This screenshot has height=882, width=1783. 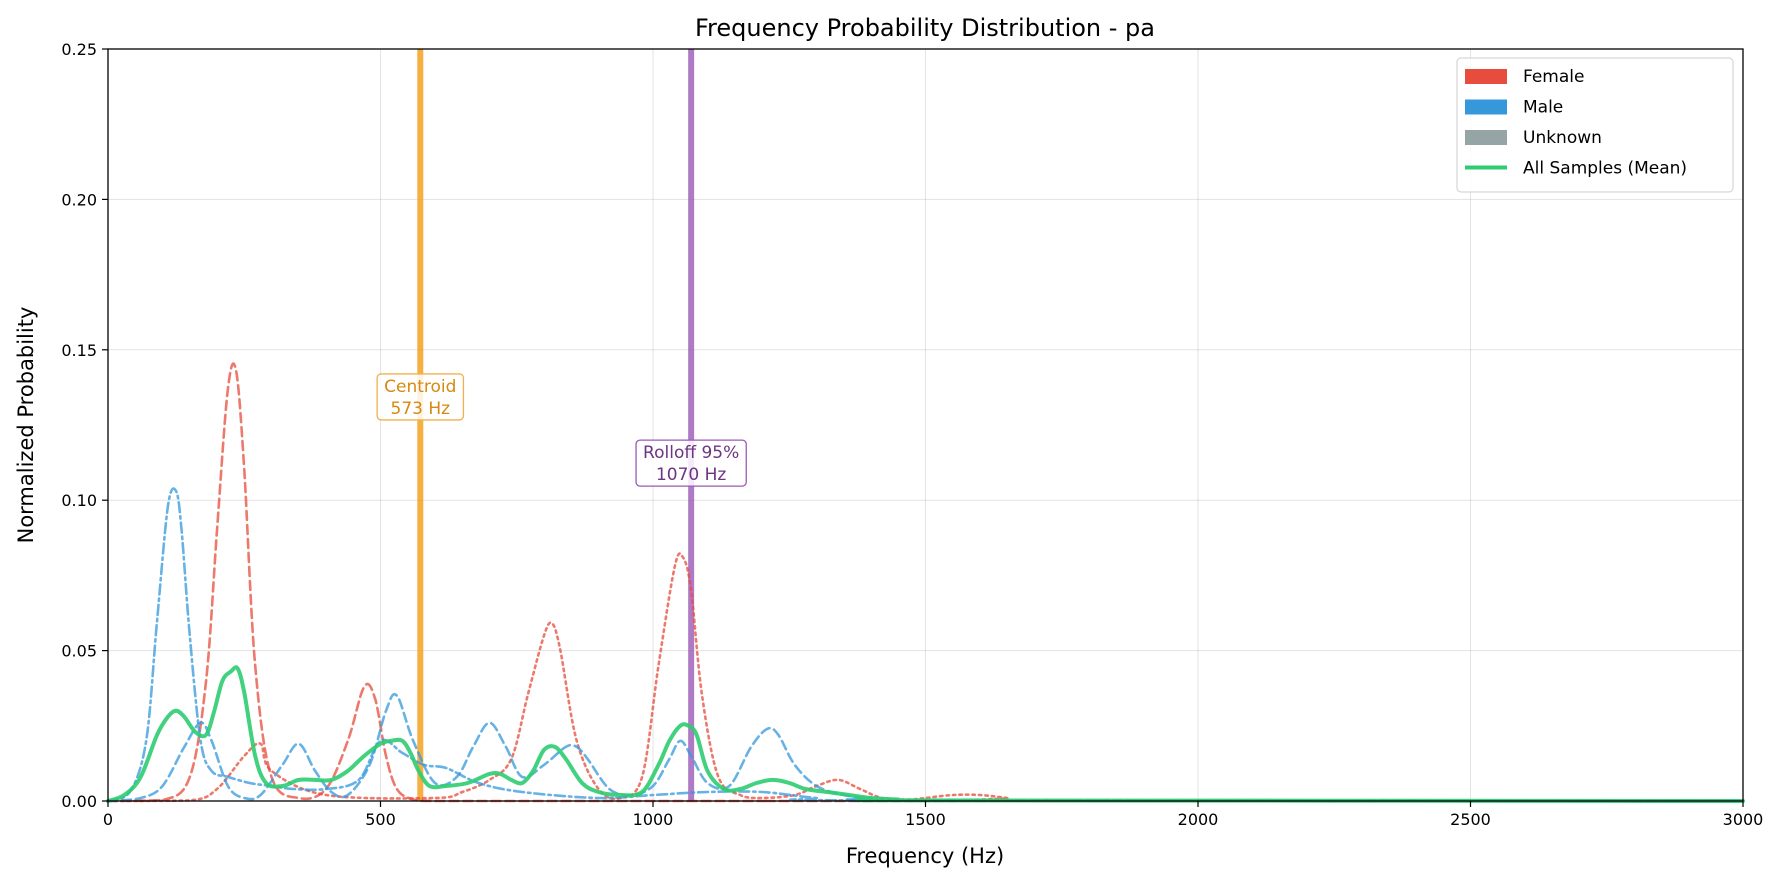 What do you see at coordinates (653, 819) in the screenshot?
I see `x-tick-label: 1000` at bounding box center [653, 819].